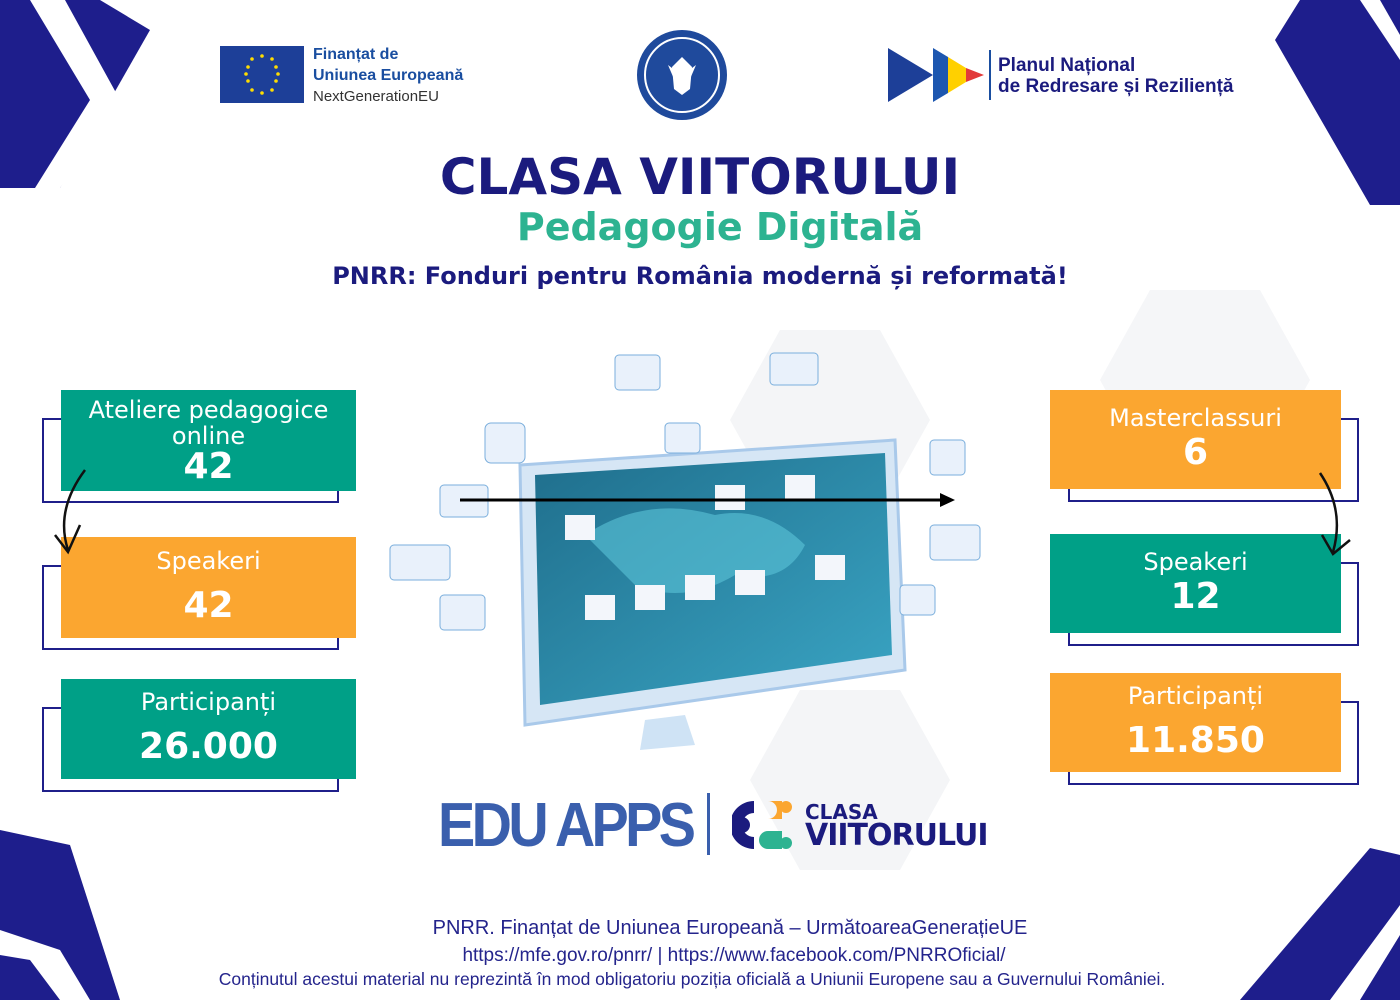 This screenshot has width=1400, height=1000. What do you see at coordinates (897, 835) in the screenshot?
I see `viitorului-text: VIITORULUI` at bounding box center [897, 835].